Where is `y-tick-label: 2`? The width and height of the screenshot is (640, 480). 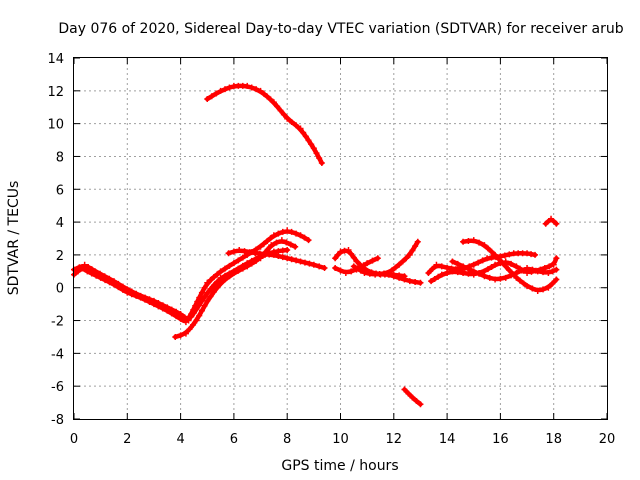 y-tick-label: 2 is located at coordinates (60, 256).